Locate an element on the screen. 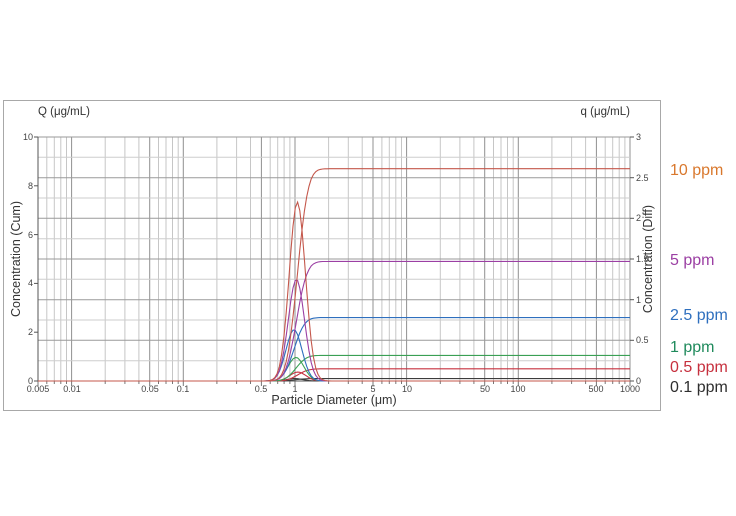 Image resolution: width=736 pixels, height=516 pixels. legend-item-1ppm: 1 ppm is located at coordinates (692, 347).